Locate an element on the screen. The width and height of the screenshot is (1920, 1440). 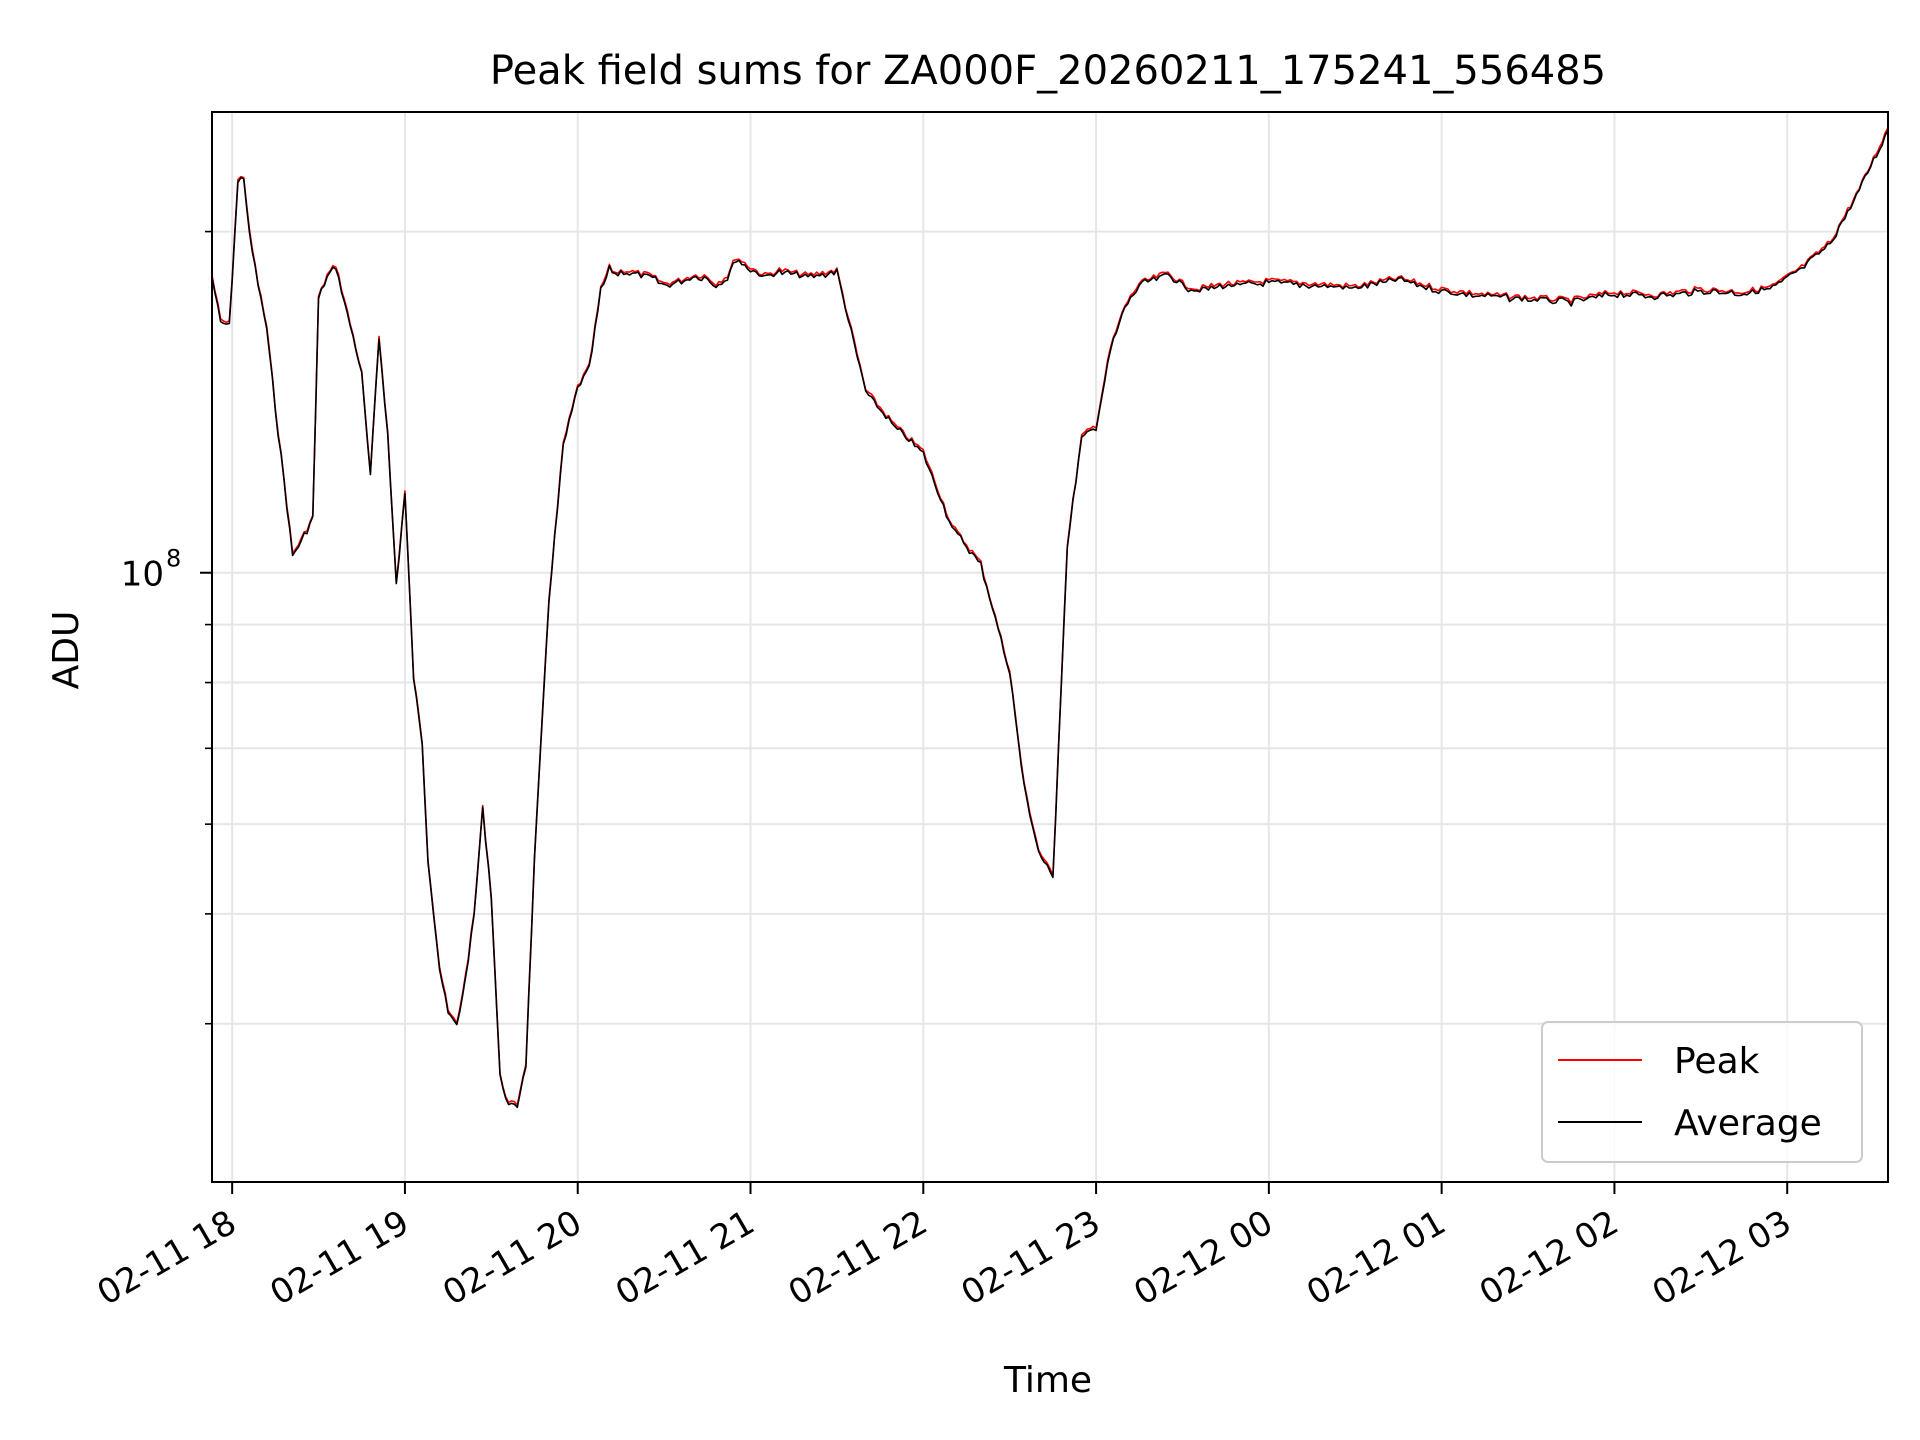
x-axis-label: Time is located at coordinates (1047, 1380).